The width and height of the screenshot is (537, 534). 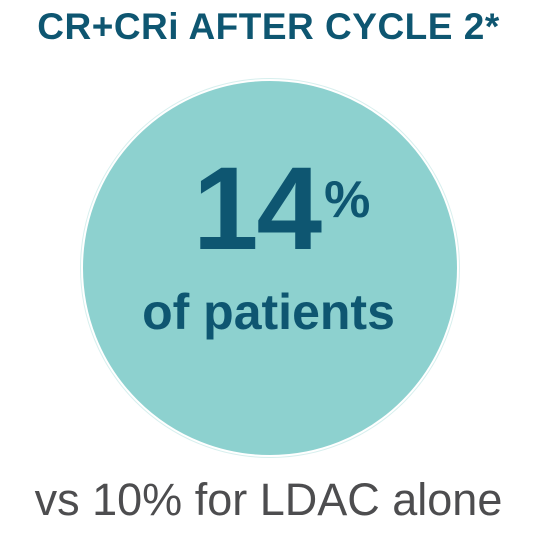 I want to click on headline: CR+CRi AFTER CYCLE 2*, so click(x=268, y=26).